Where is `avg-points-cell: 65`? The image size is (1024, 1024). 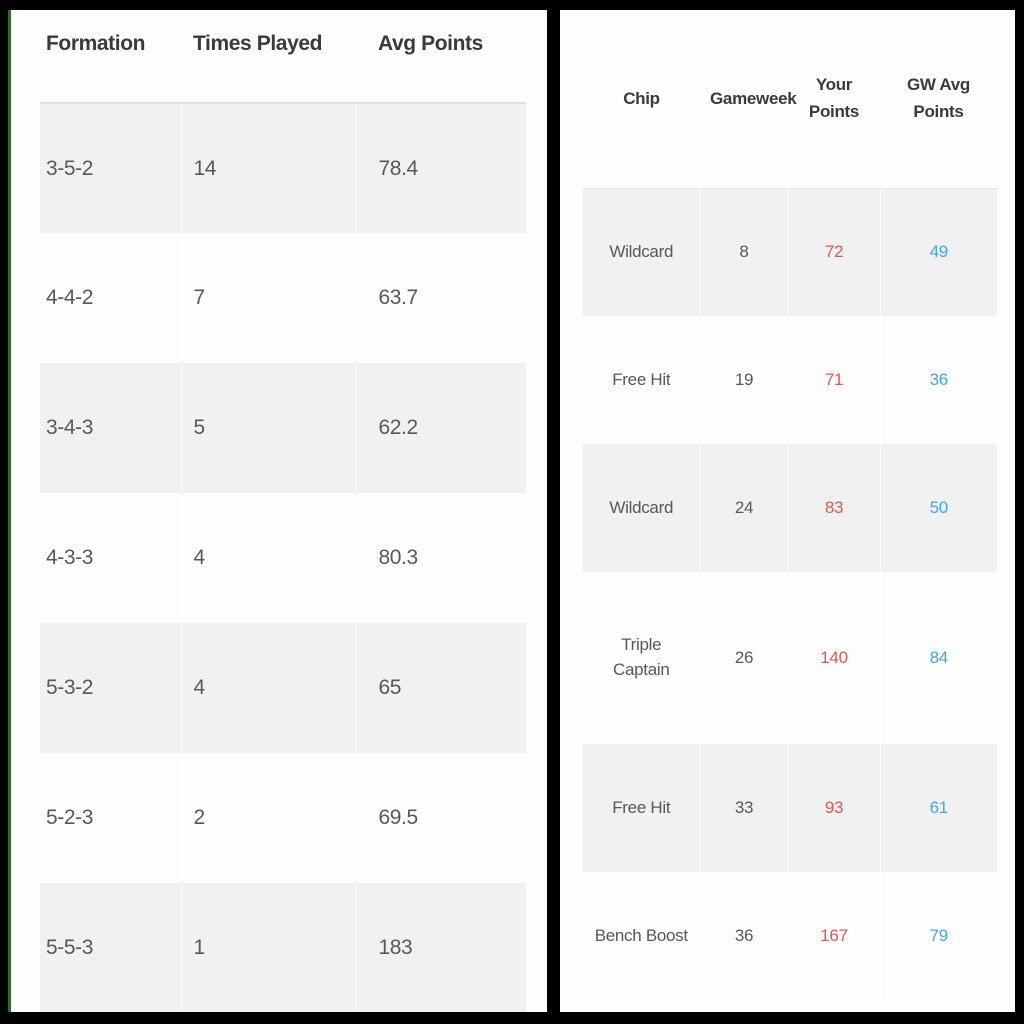 avg-points-cell: 65 is located at coordinates (440, 688).